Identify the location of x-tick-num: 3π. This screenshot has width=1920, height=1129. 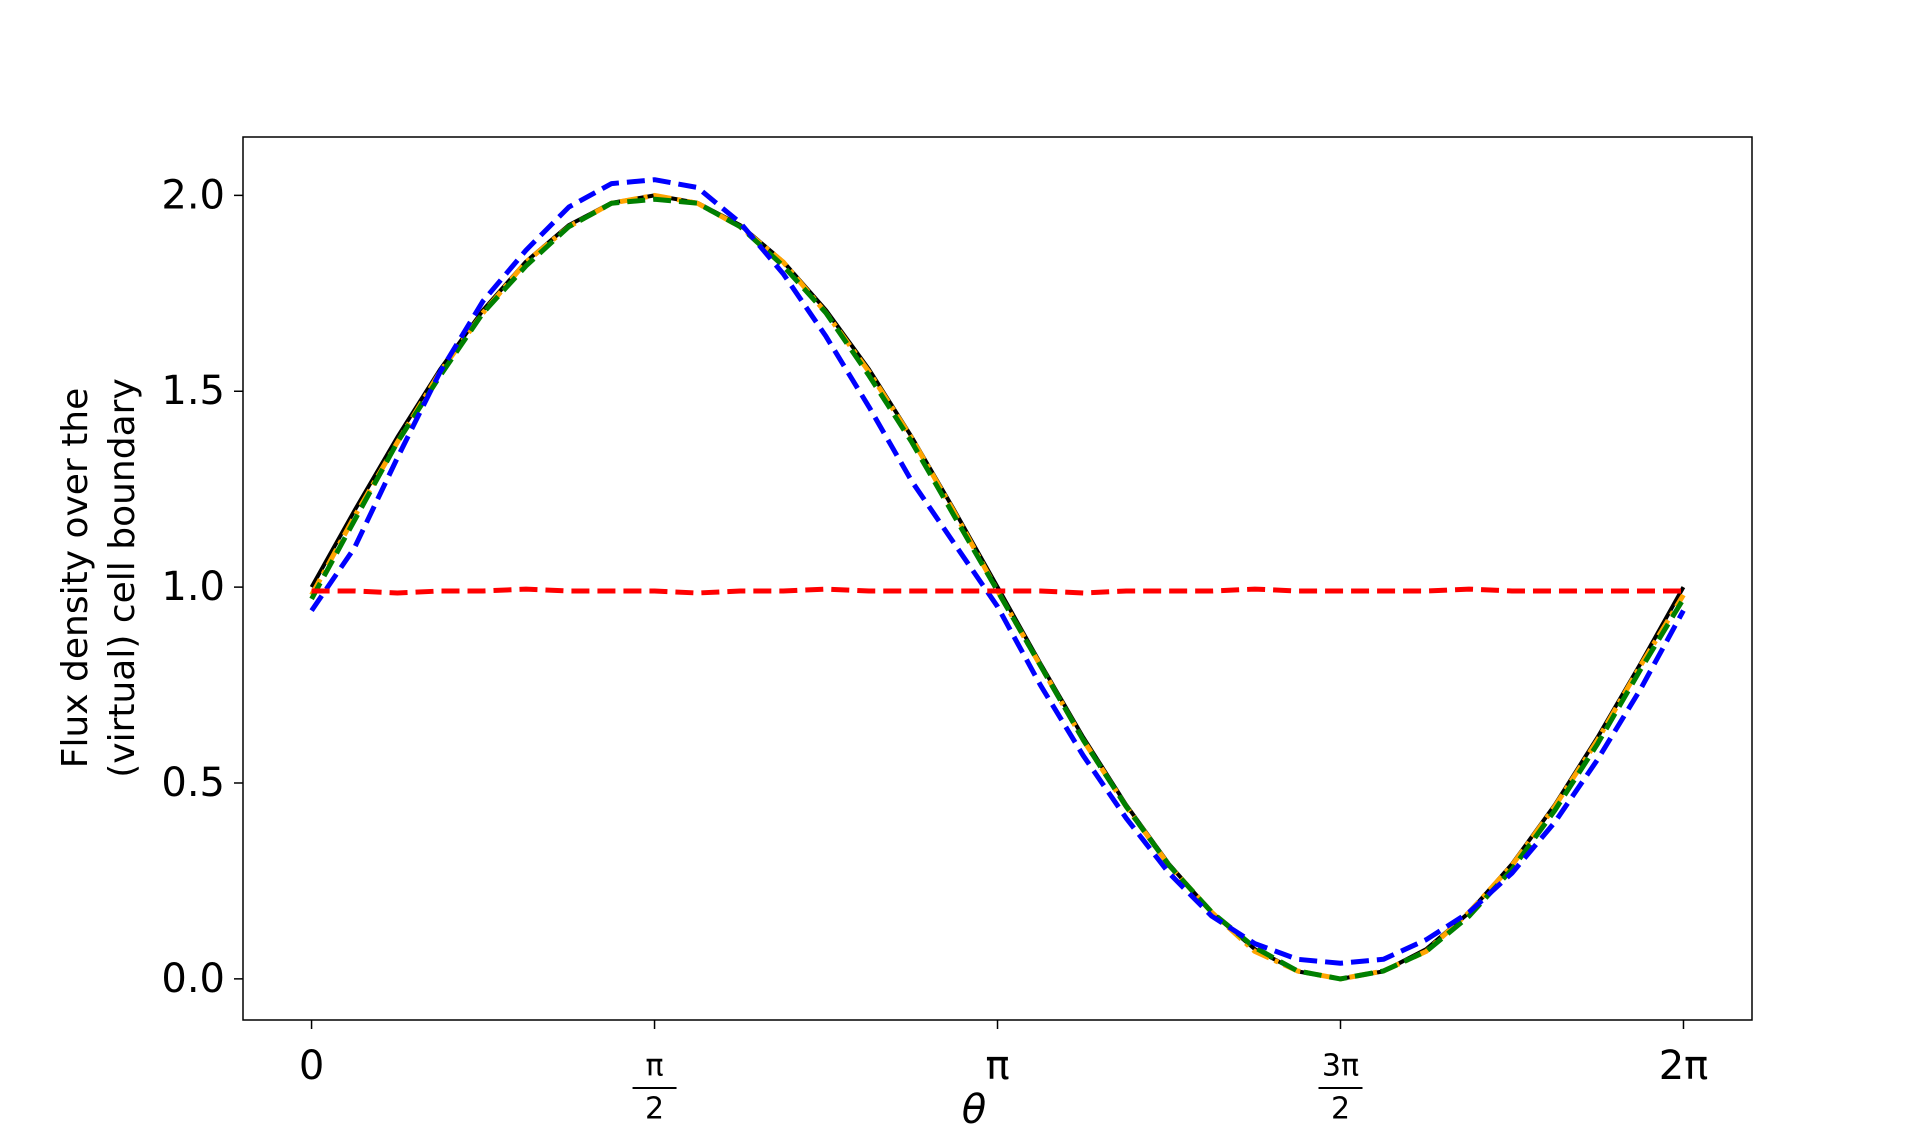
(1340, 1066).